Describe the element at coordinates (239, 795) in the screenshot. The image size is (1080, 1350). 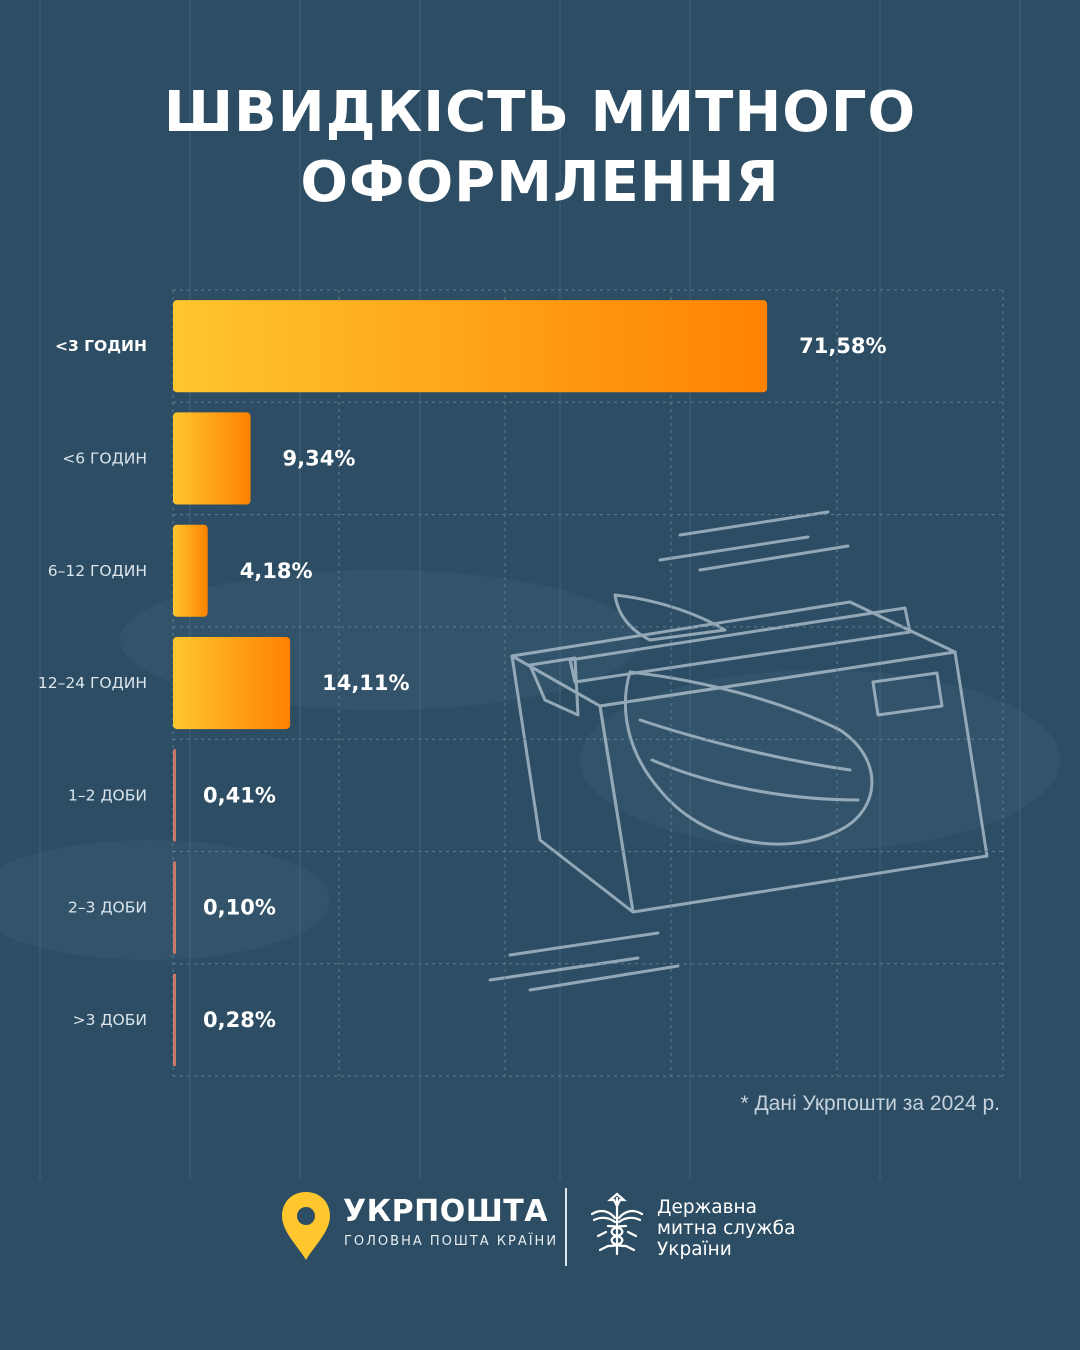
I see `value-label: 0,41%` at that location.